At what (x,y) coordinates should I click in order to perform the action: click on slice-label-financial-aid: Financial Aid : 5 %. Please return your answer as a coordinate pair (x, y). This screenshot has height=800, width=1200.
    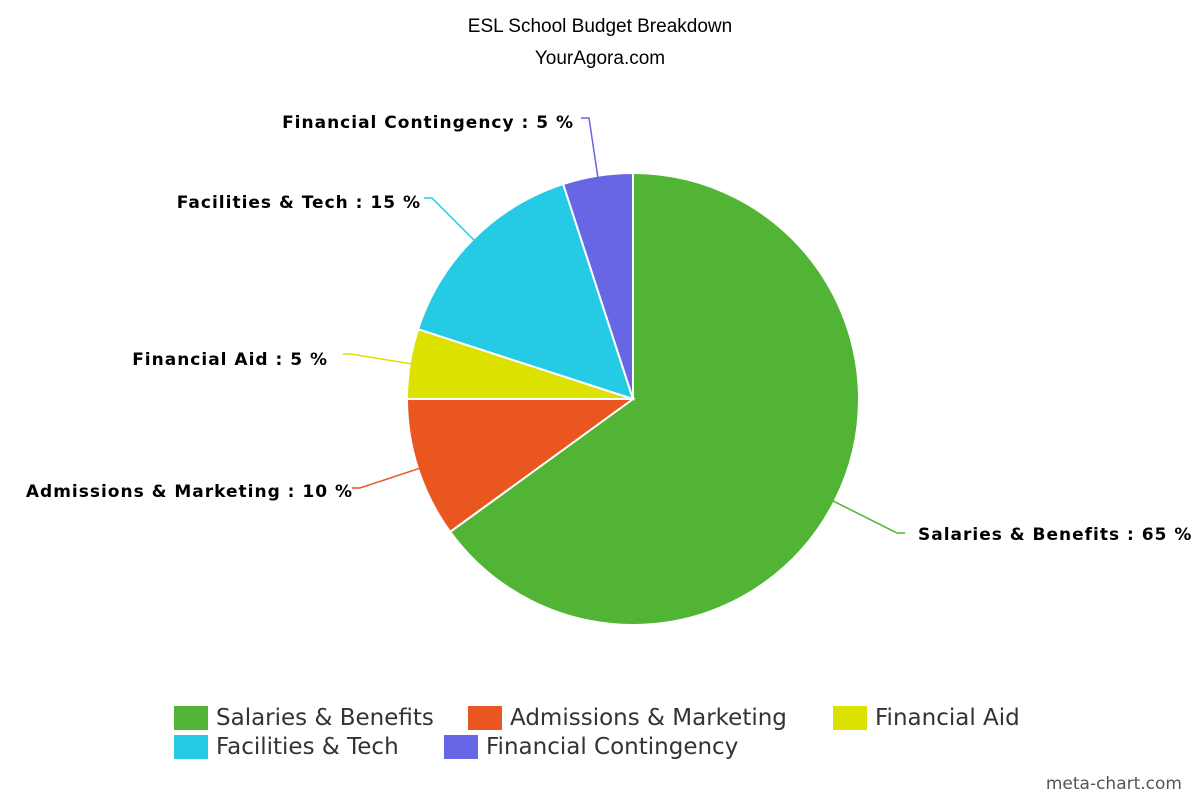
    Looking at the image, I should click on (230, 360).